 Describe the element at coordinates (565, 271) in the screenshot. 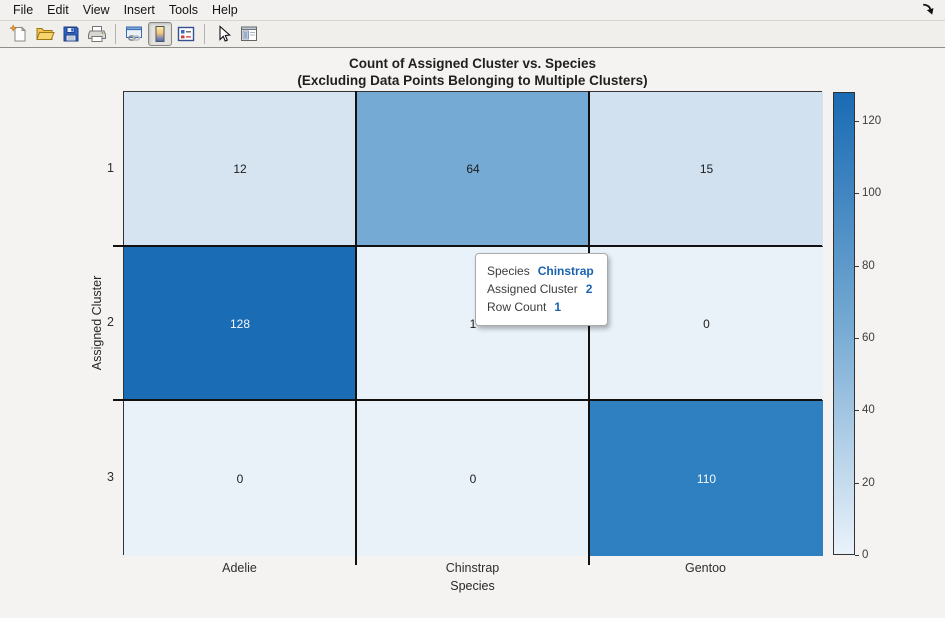

I see `datatip-value: Chinstrap` at that location.